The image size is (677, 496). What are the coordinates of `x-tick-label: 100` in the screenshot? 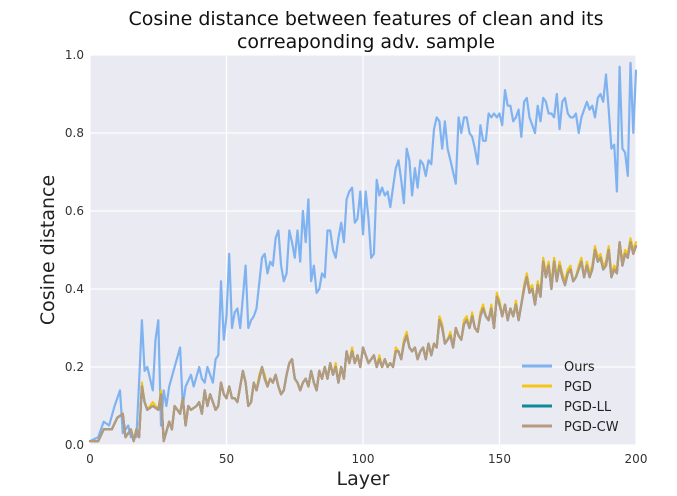 It's located at (363, 459).